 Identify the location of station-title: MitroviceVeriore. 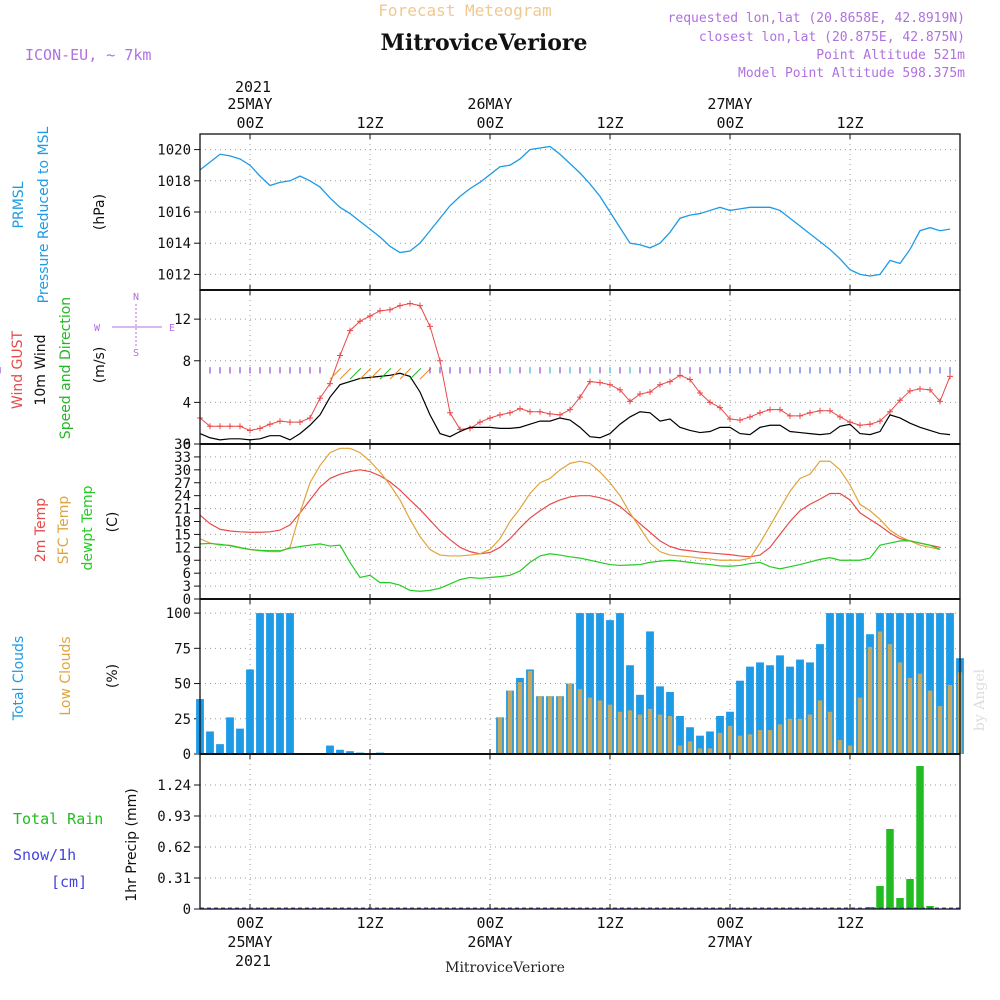
(484, 43).